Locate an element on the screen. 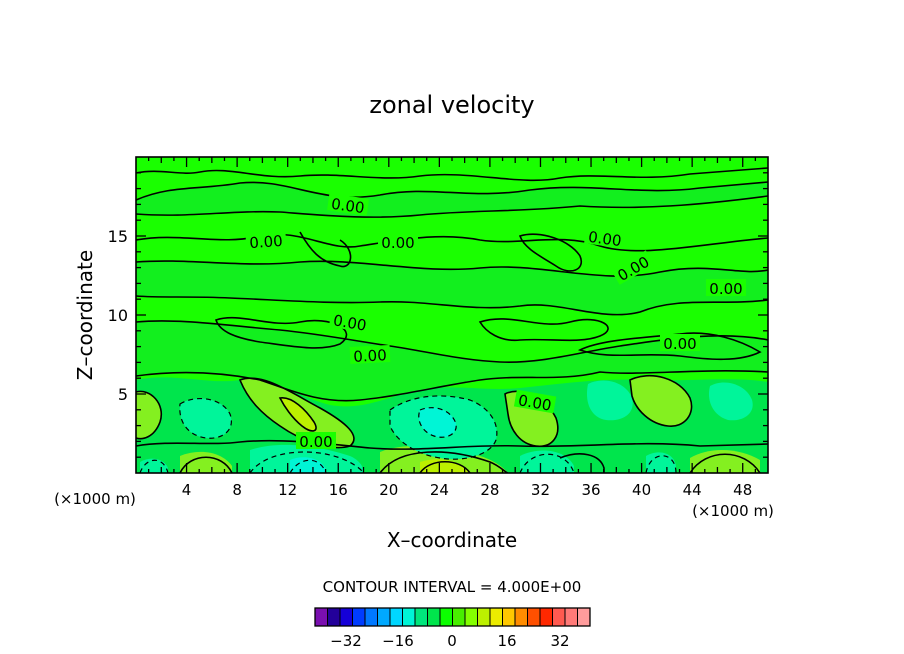  x-tick-label: 44 is located at coordinates (692, 490).